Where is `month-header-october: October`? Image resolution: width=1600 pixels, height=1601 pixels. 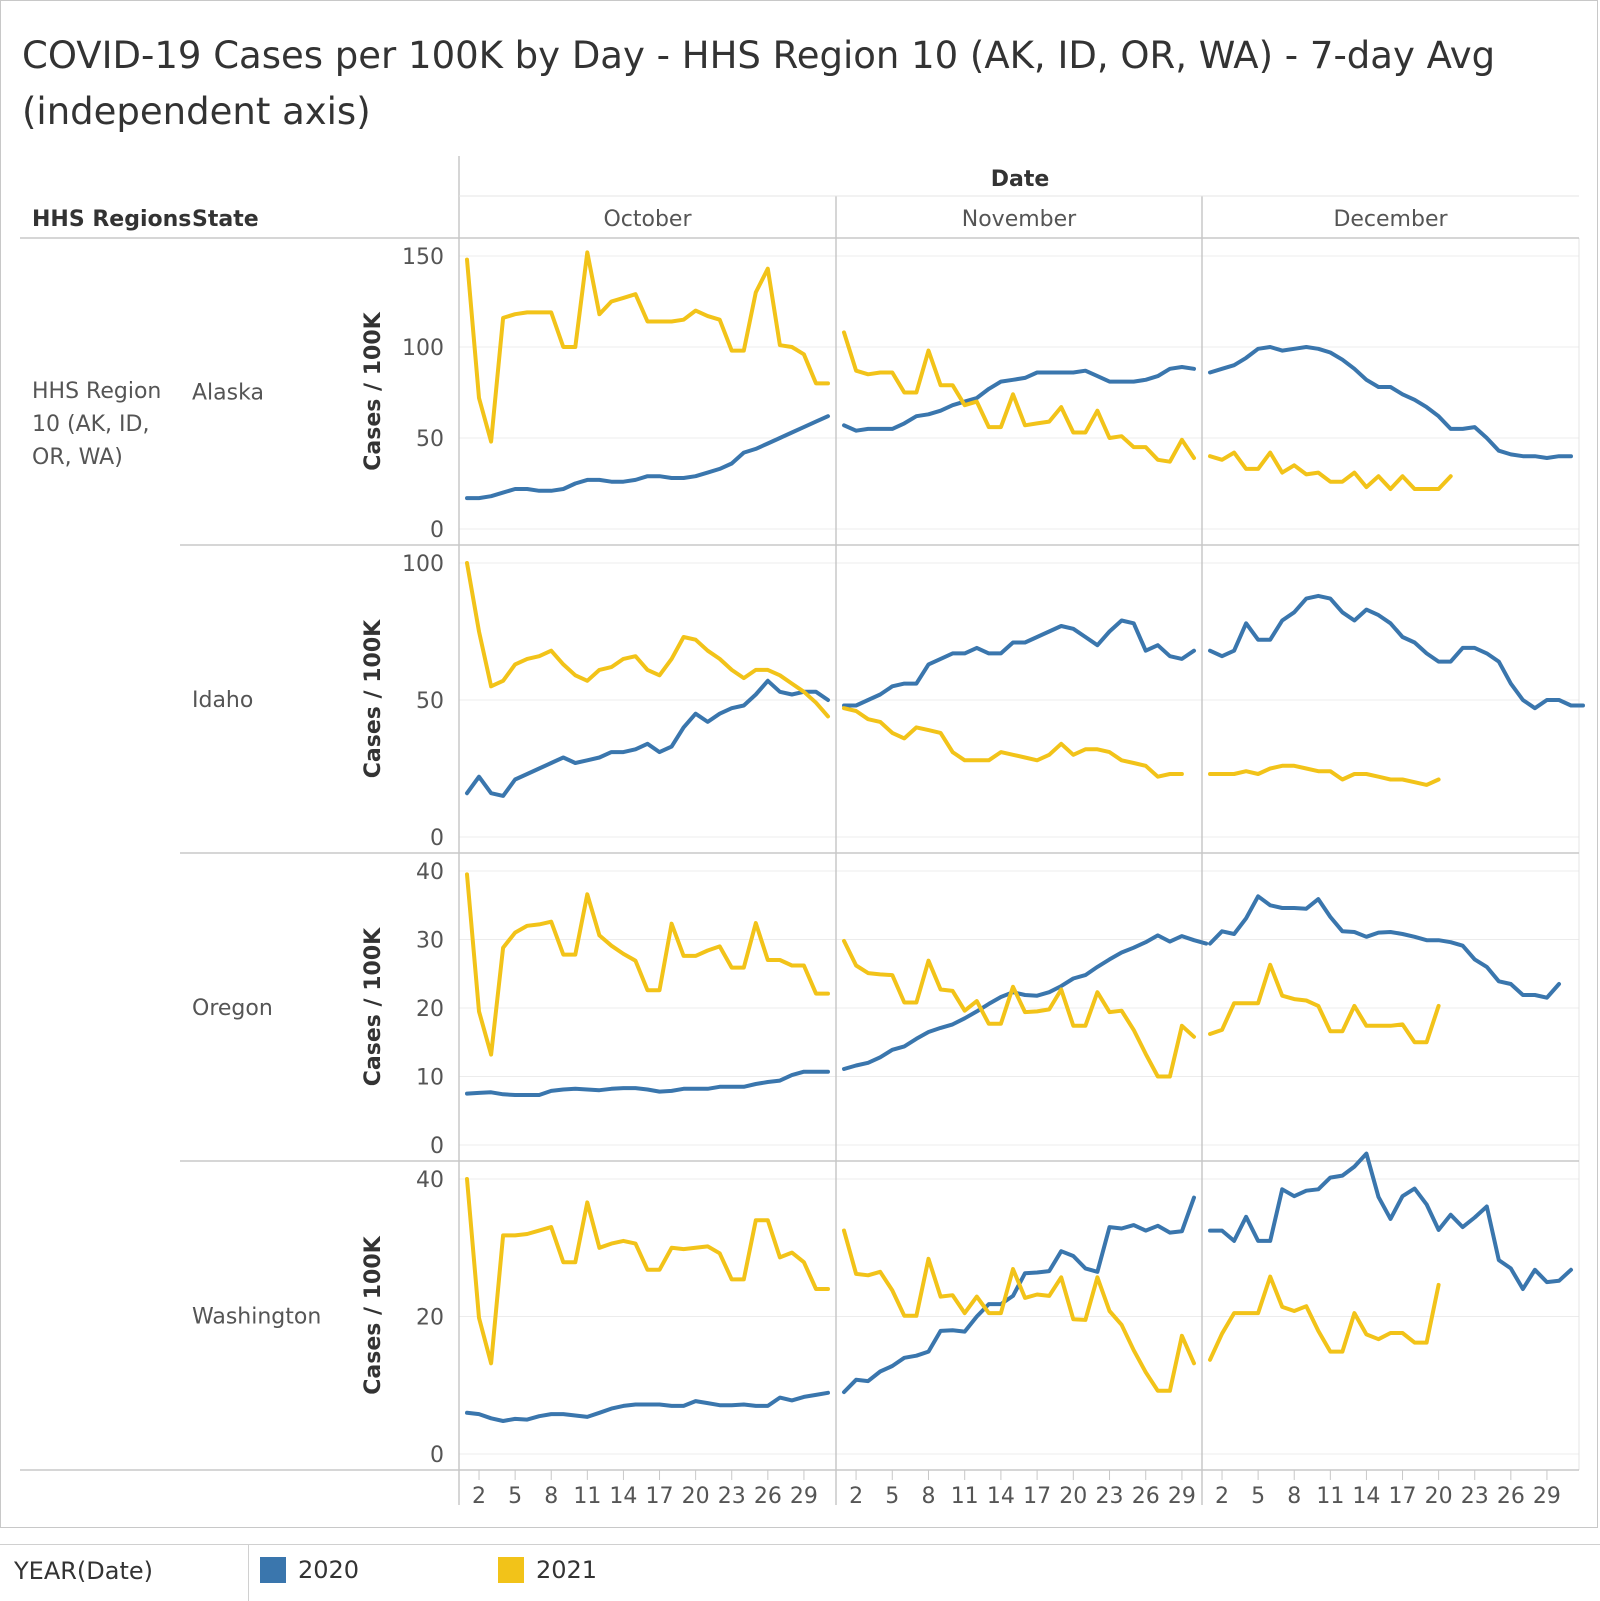 month-header-october: October is located at coordinates (647, 219).